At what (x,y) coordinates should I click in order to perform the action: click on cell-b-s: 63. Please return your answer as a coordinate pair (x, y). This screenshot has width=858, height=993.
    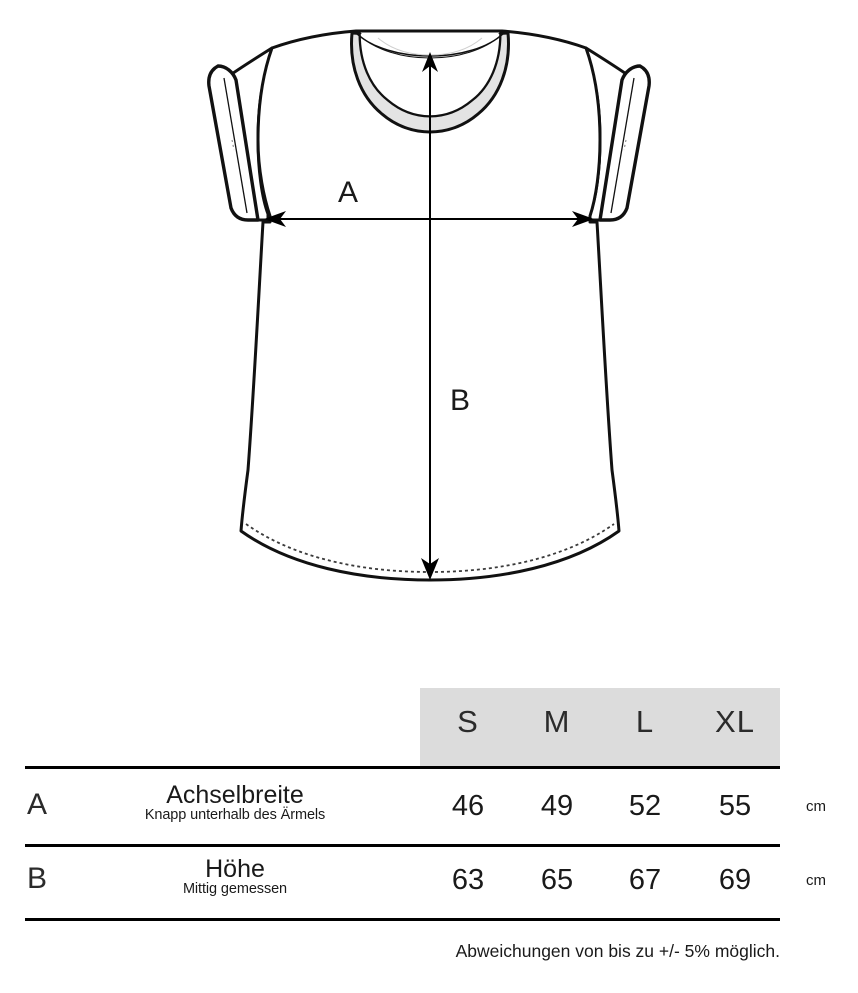
    Looking at the image, I should click on (468, 880).